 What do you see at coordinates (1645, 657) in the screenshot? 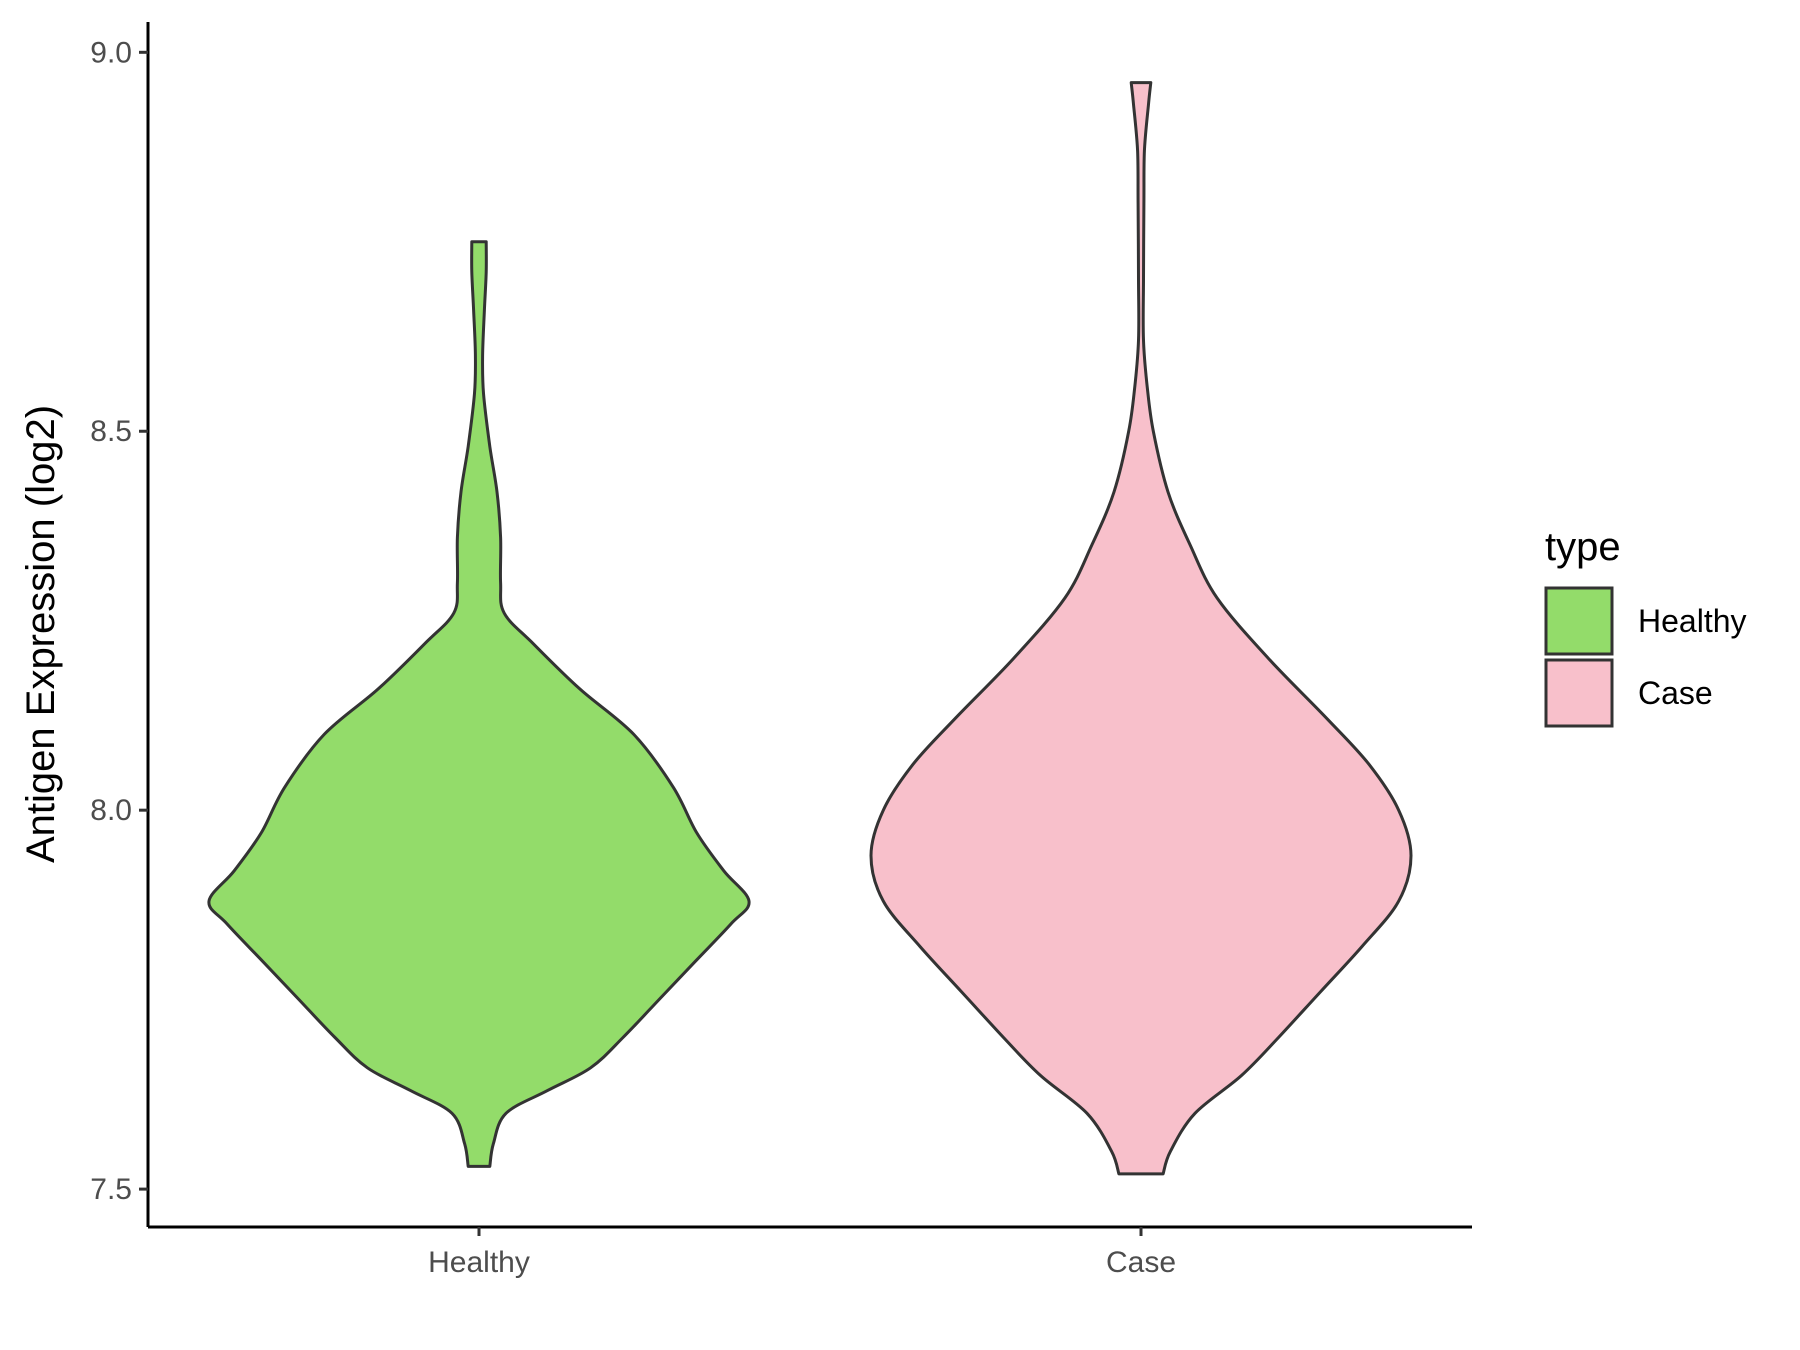
I see `legend-entries: Healthy Case` at bounding box center [1645, 657].